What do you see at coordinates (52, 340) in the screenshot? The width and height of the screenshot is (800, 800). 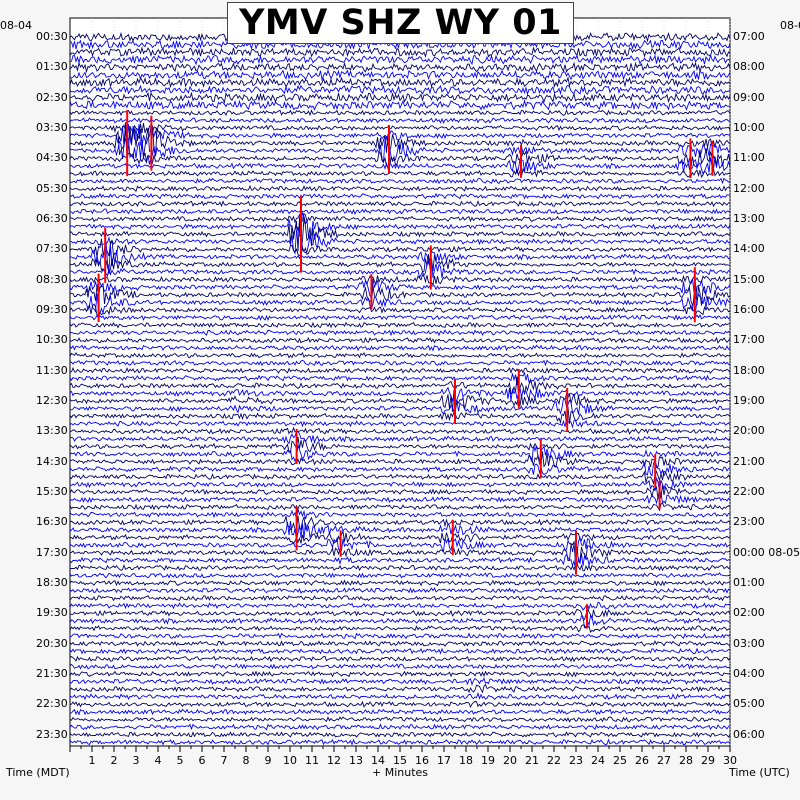 I see `left-time-label: 10:30` at bounding box center [52, 340].